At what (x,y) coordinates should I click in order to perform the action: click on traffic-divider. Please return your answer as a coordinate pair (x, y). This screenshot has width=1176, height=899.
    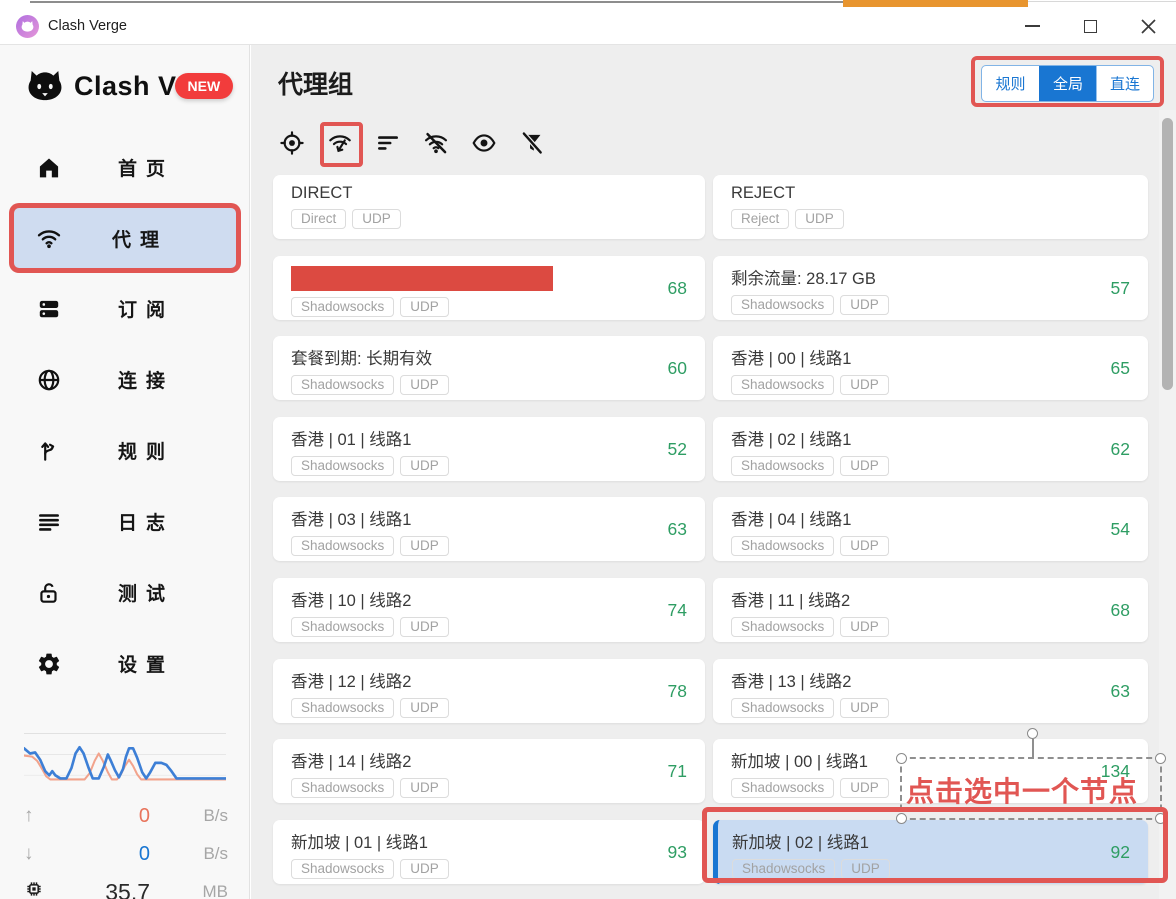
    Looking at the image, I should click on (125, 733).